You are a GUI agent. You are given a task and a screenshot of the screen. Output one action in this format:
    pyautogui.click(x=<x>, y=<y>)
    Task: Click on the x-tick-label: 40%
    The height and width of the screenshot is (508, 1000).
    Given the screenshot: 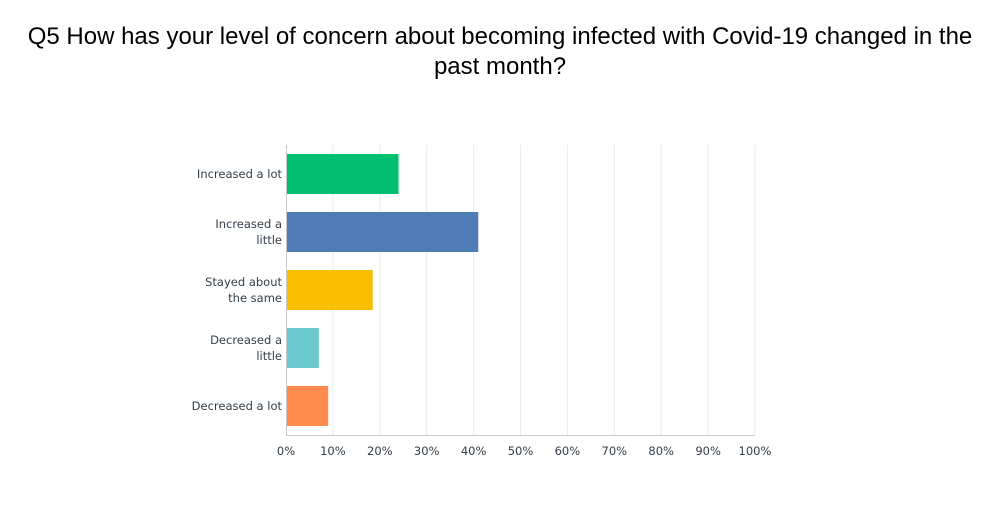 What is the action you would take?
    pyautogui.click(x=474, y=451)
    